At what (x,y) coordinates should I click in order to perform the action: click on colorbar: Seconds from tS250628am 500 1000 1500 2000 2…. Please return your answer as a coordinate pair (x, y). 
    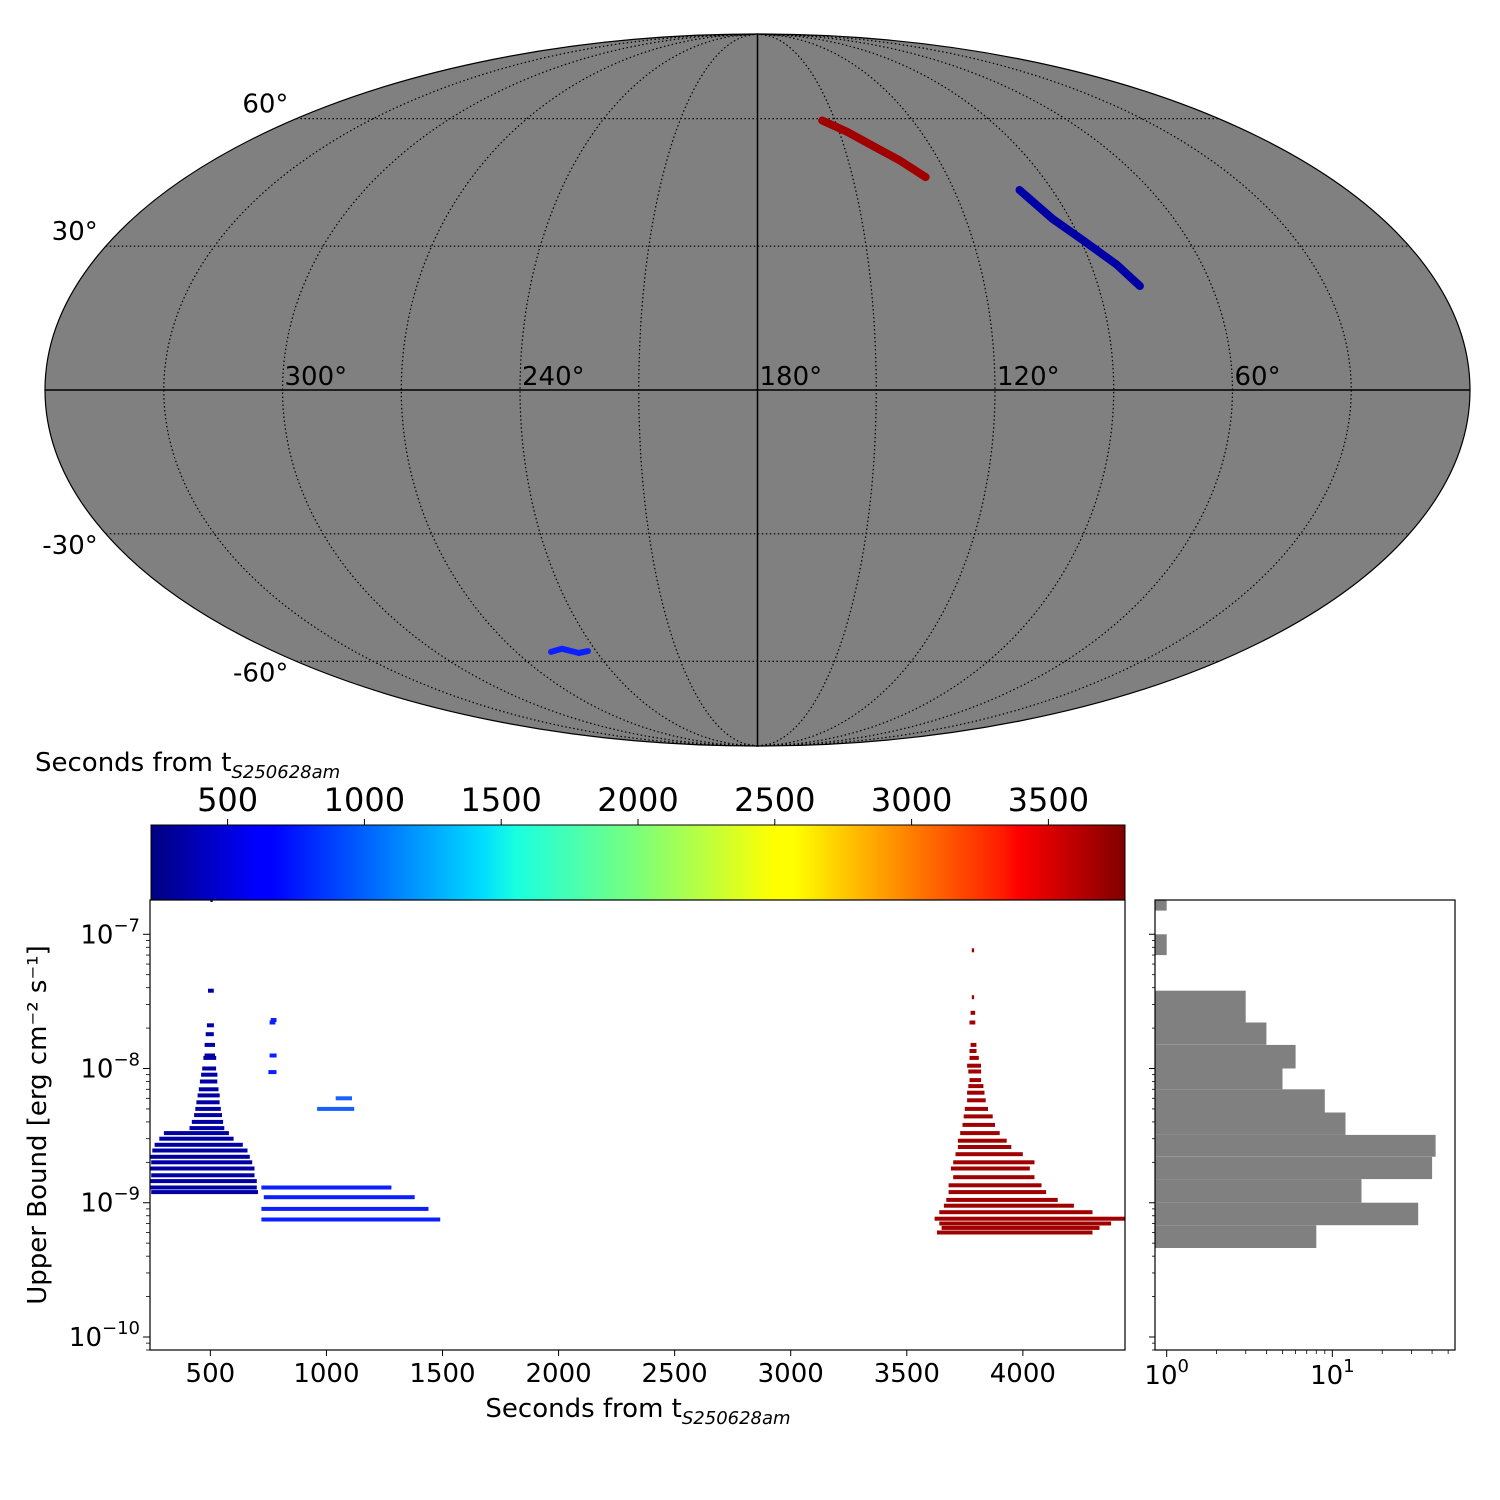
    Looking at the image, I should click on (580, 824).